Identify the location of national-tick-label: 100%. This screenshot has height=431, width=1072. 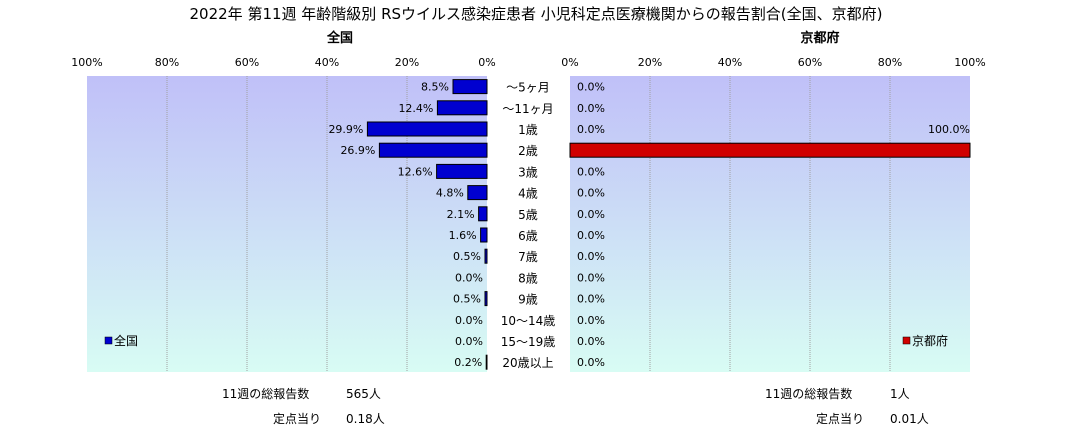
(86, 62).